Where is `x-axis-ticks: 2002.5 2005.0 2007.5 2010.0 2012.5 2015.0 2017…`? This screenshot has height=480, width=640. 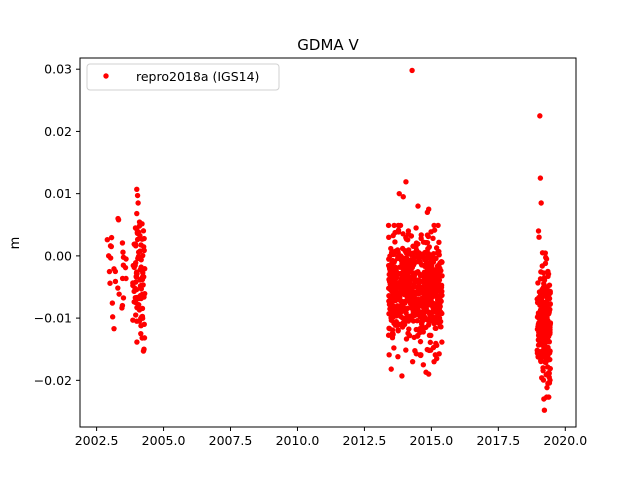
x-axis-ticks: 2002.5 2005.0 2007.5 2010.0 2012.5 2015.0 2017… is located at coordinates (331, 437).